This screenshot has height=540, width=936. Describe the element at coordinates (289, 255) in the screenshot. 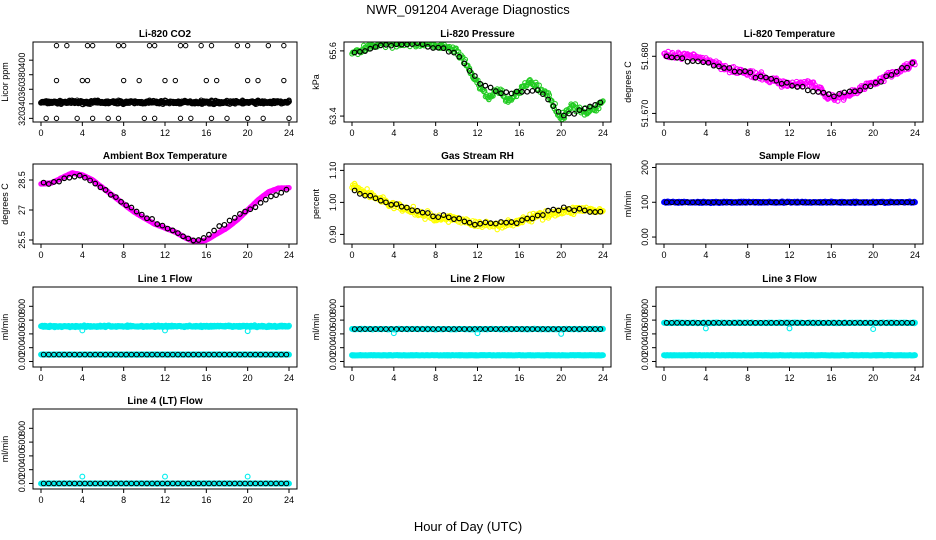

I see `x-tick-label: 24` at that location.